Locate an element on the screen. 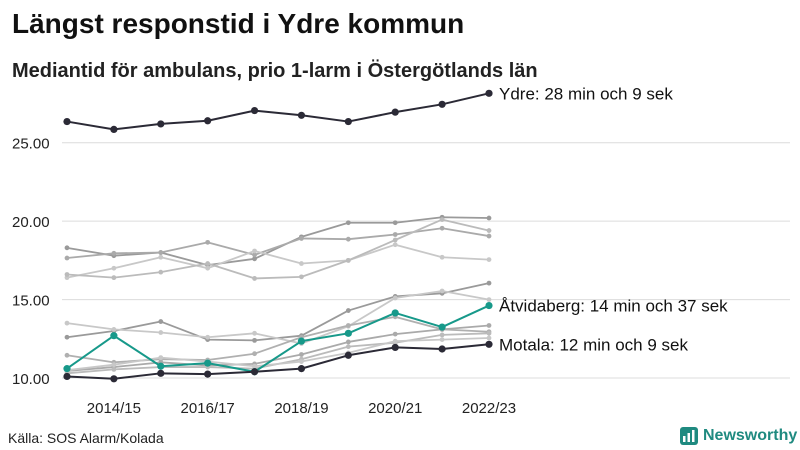 The image size is (800, 450). x-tick-label: 2014/15 is located at coordinates (114, 408).